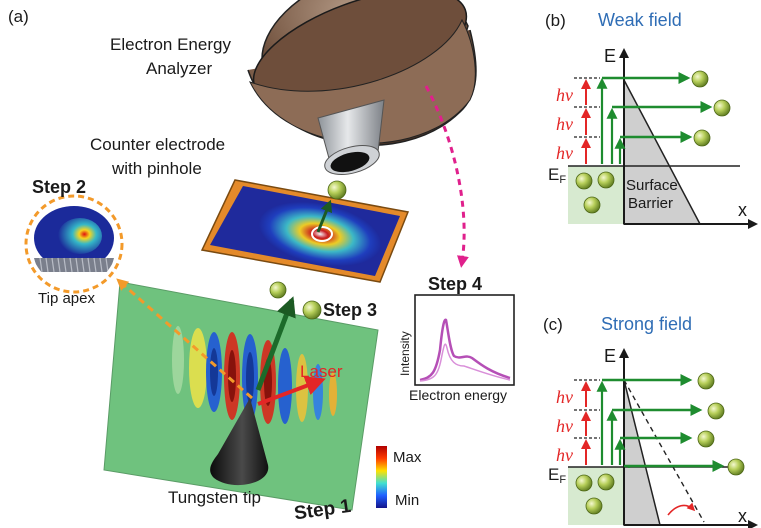  What do you see at coordinates (652, 185) in the screenshot?
I see `barrier-label-line1: Surface` at bounding box center [652, 185].